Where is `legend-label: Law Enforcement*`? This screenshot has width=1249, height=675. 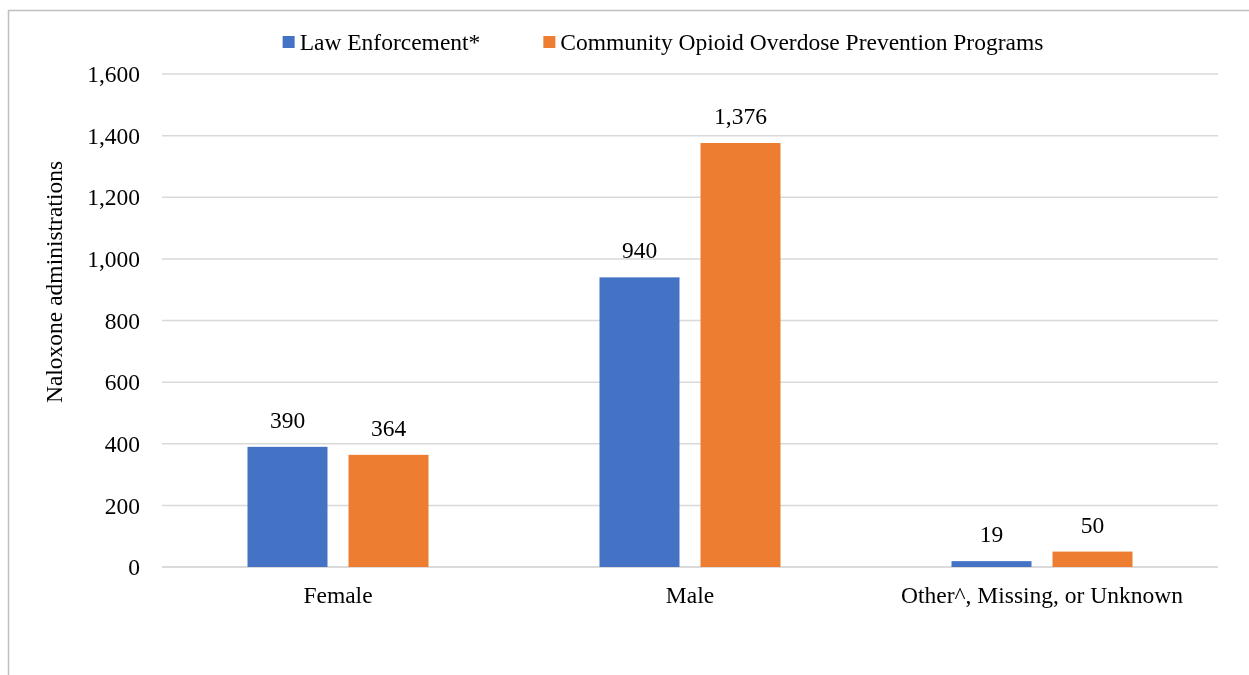 legend-label: Law Enforcement* is located at coordinates (390, 42).